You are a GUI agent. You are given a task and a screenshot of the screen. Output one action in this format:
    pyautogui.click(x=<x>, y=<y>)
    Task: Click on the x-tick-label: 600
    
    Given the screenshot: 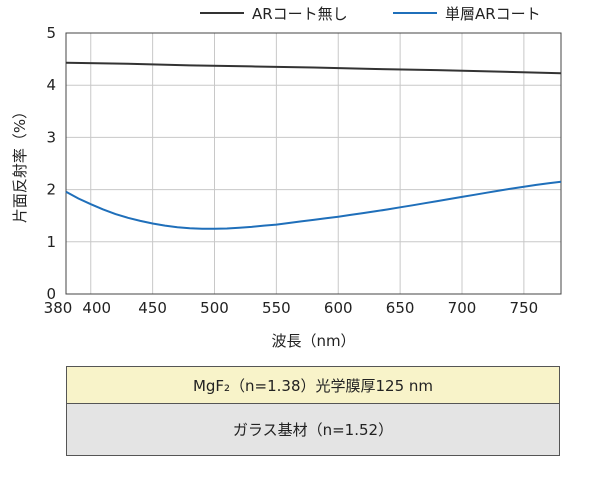 What is the action you would take?
    pyautogui.click(x=338, y=308)
    